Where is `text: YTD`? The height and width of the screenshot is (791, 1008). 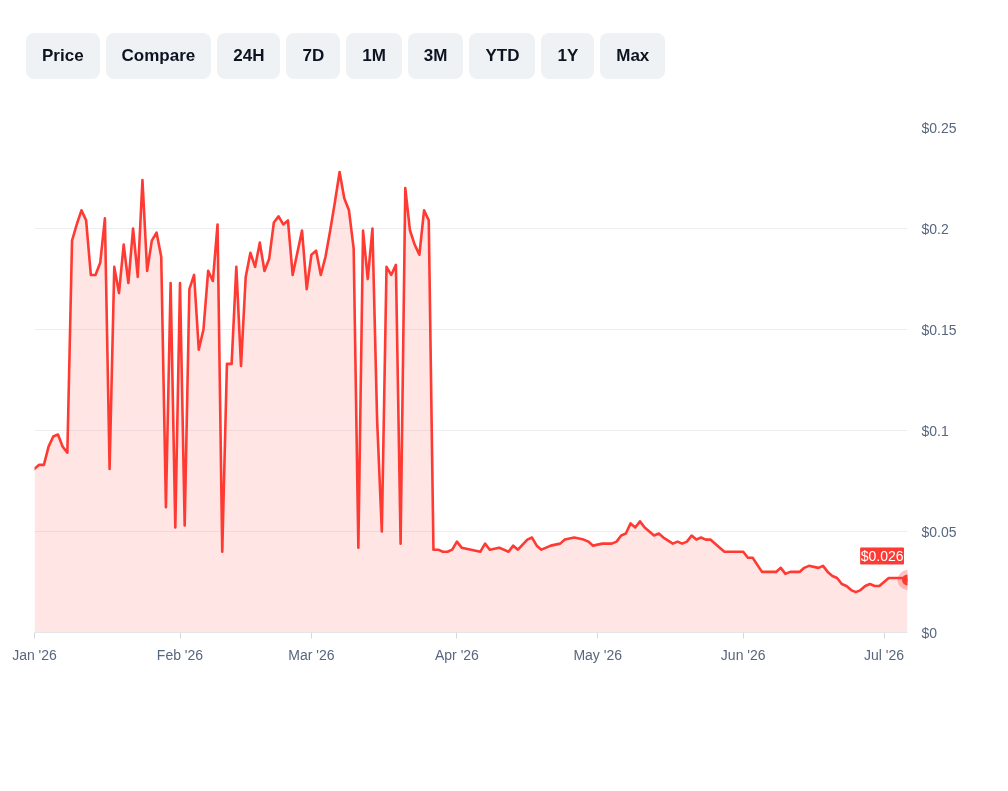 text: YTD is located at coordinates (502, 56).